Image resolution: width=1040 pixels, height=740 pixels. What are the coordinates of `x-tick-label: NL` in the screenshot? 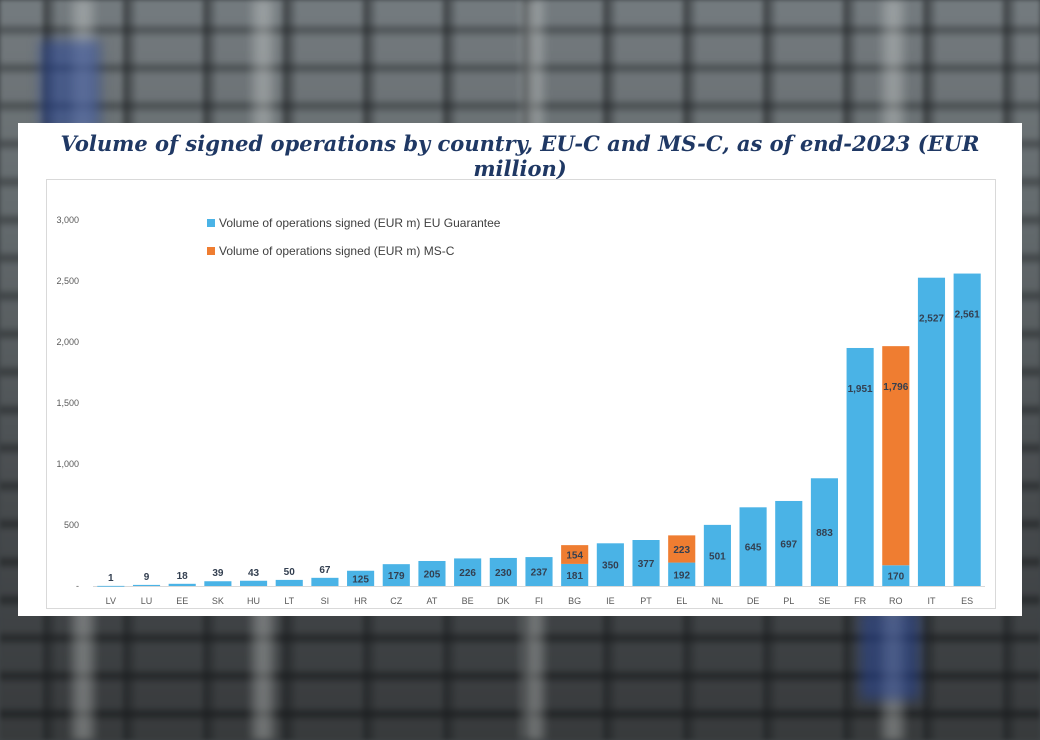 It's located at (718, 601).